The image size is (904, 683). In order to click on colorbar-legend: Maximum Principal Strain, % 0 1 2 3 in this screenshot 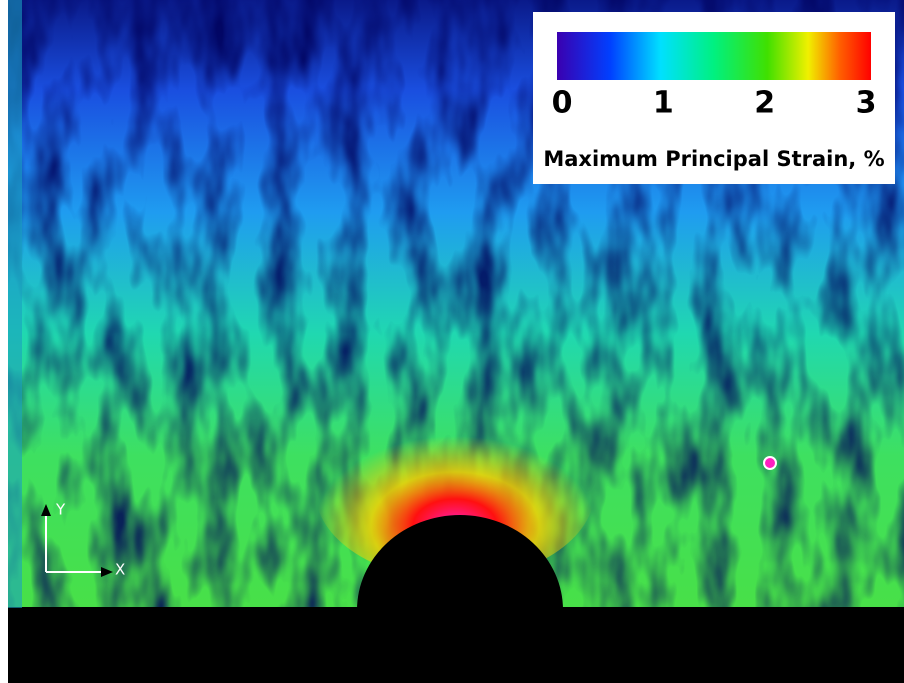, I will do `click(714, 98)`.